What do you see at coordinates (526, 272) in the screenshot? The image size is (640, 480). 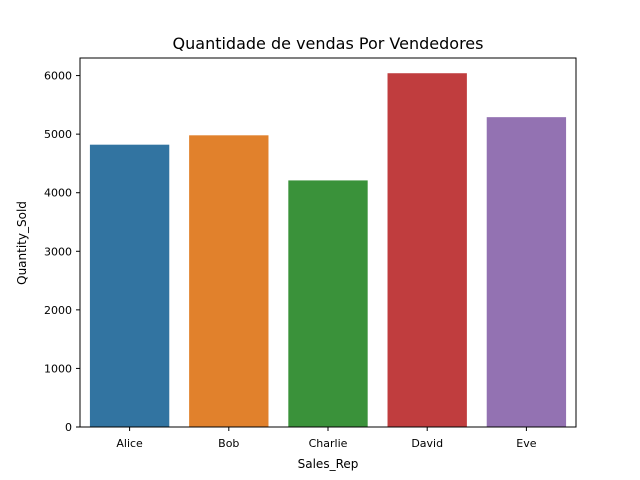 I see `bar-eve` at bounding box center [526, 272].